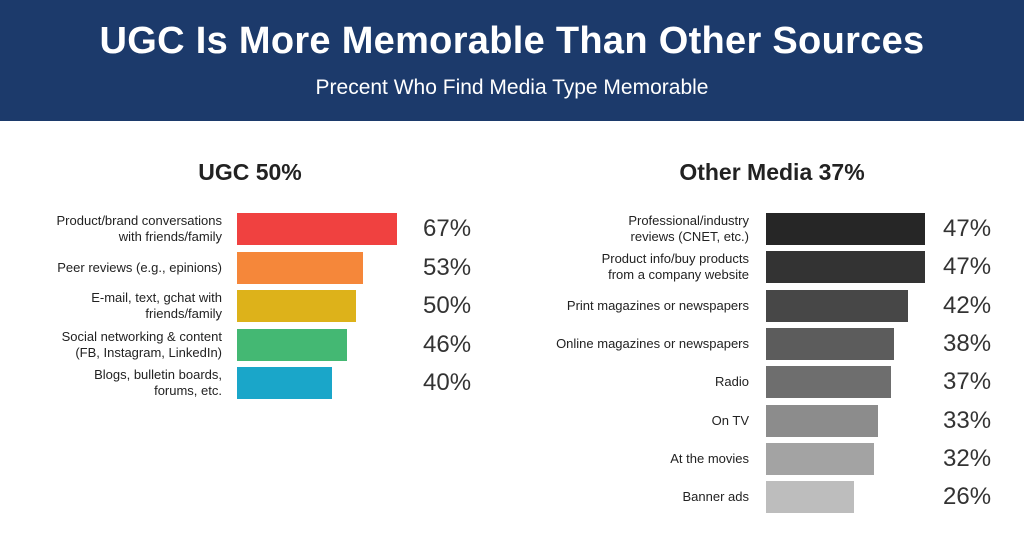 This screenshot has height=545, width=1024. I want to click on other-media-category-label: Online magazines or newspapers, so click(652, 343).